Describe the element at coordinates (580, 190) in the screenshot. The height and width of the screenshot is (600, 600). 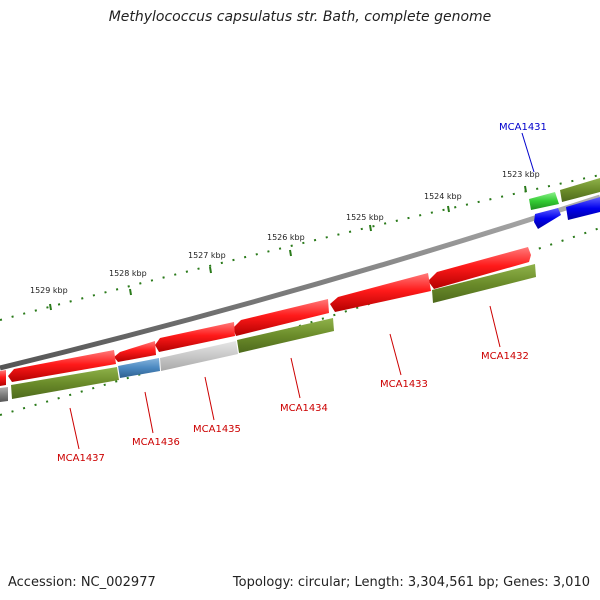
I see `gene-far-right-olive` at that location.